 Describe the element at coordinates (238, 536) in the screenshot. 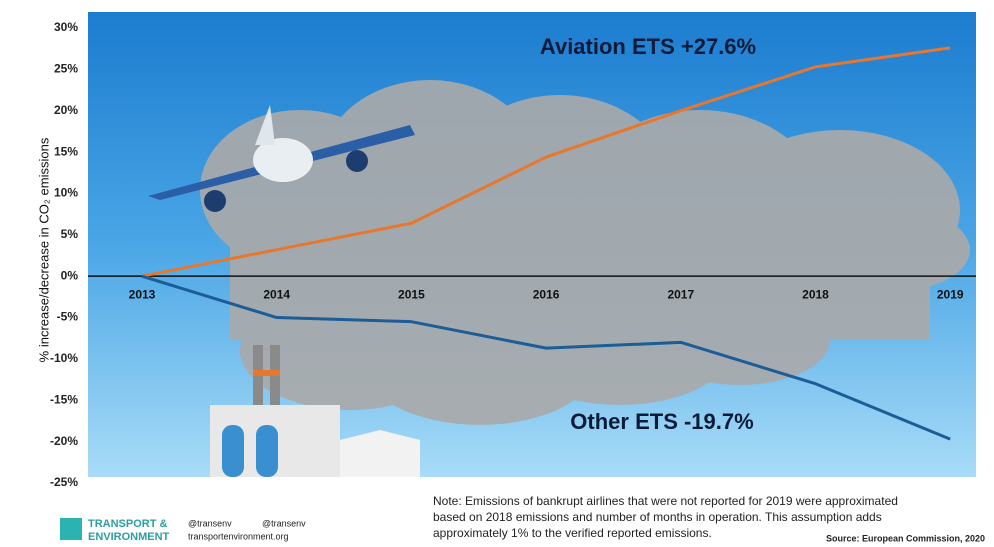

I see `website: transportenvironment.org` at that location.